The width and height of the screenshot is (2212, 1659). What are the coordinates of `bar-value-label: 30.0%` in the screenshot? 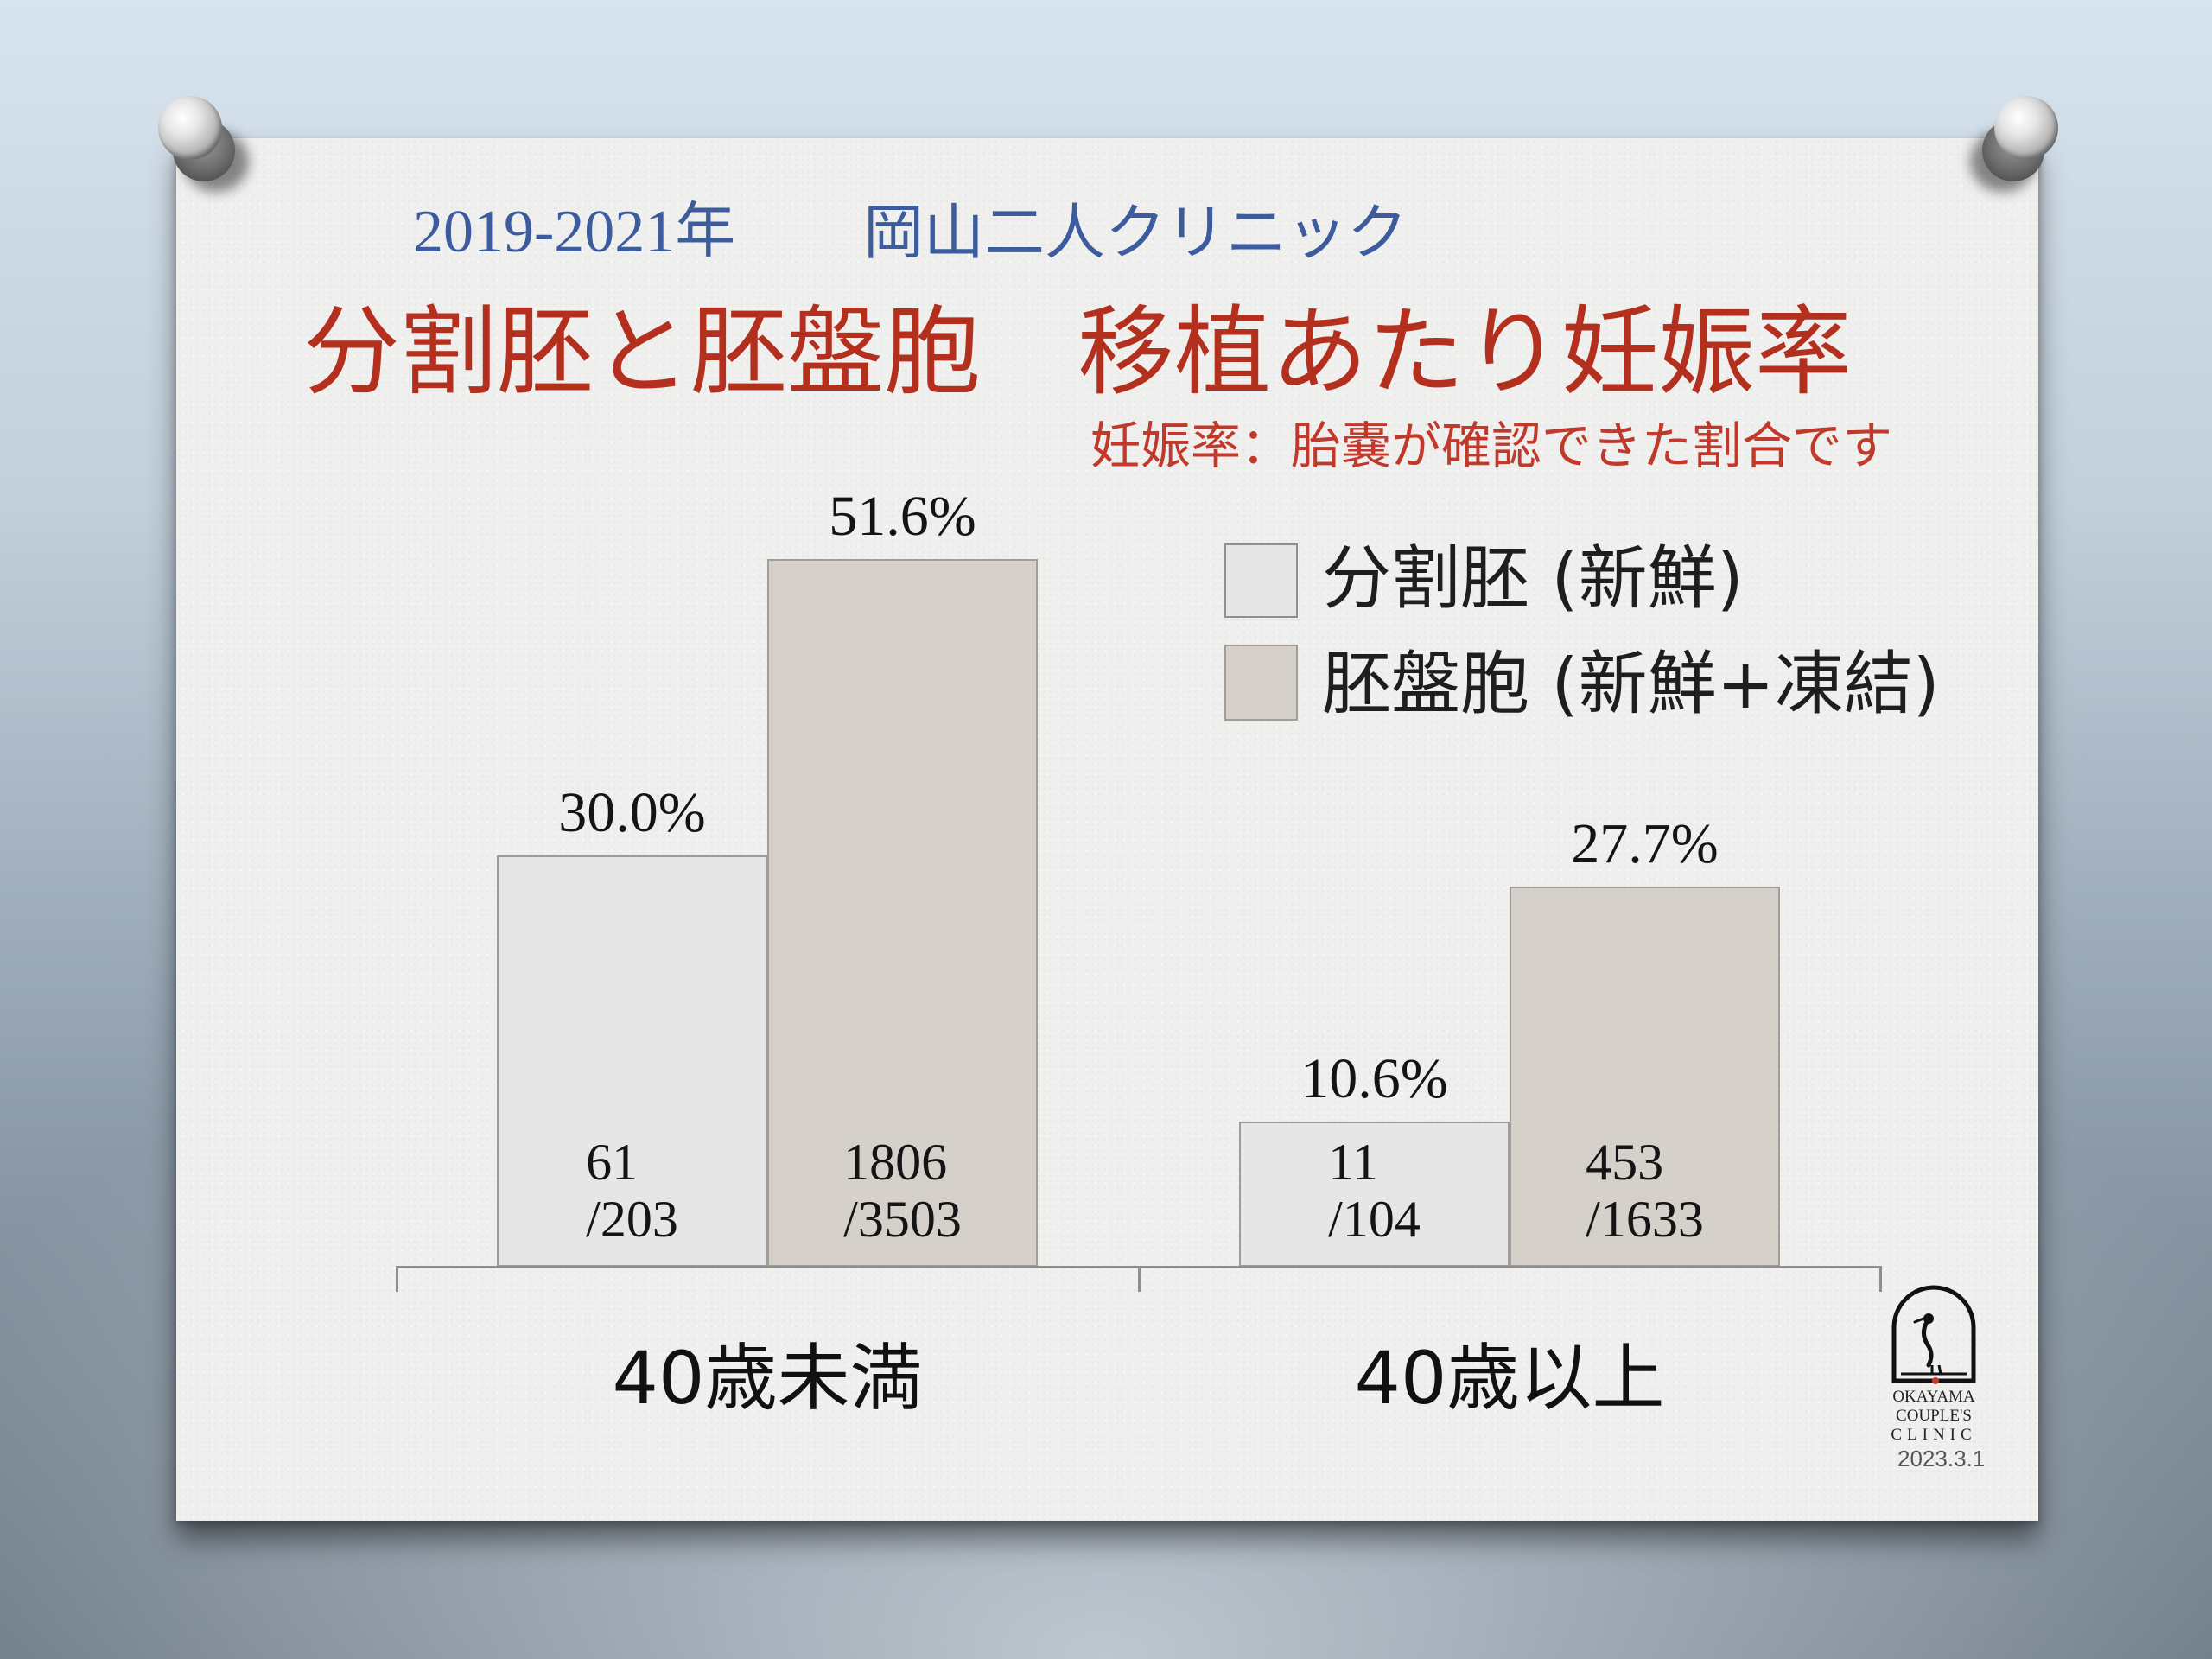 It's located at (632, 812).